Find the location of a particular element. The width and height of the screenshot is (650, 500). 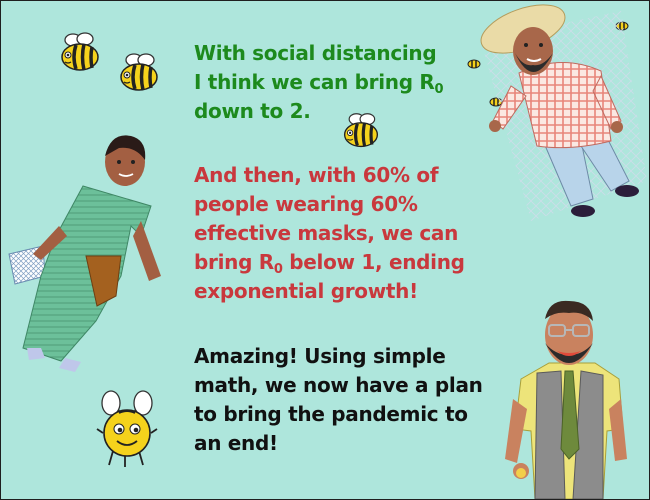

speech-text: bring R is located at coordinates (234, 262).